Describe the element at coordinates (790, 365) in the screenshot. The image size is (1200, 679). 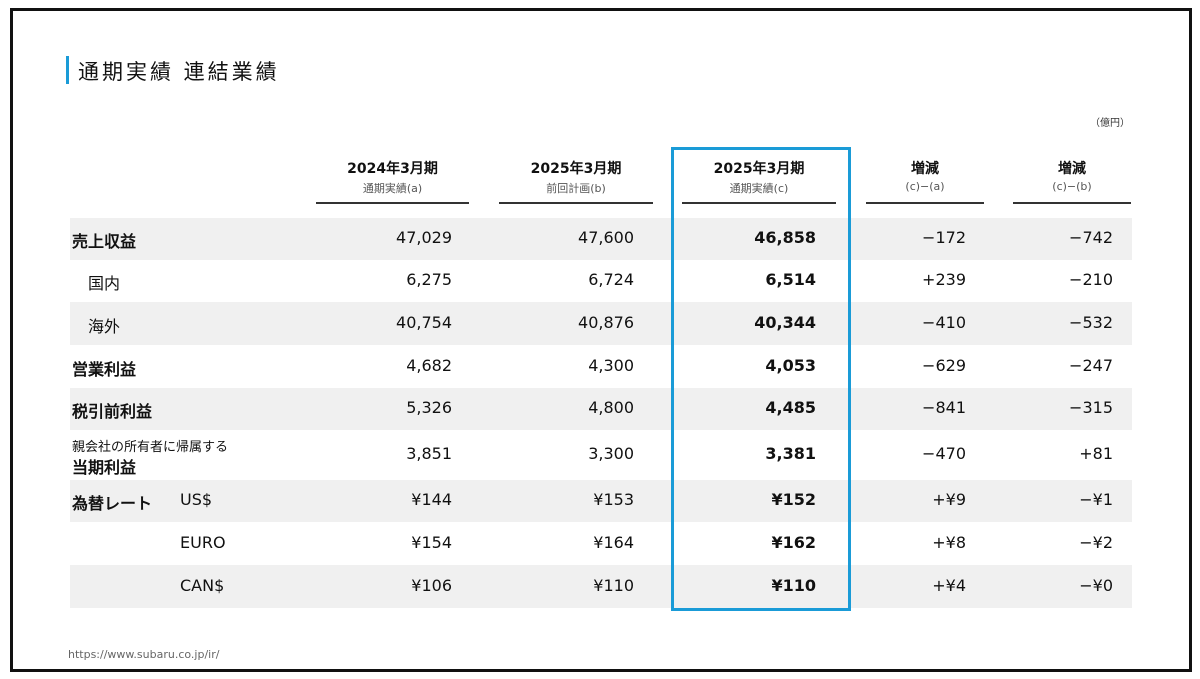
I see `cell-value: 4,053` at that location.